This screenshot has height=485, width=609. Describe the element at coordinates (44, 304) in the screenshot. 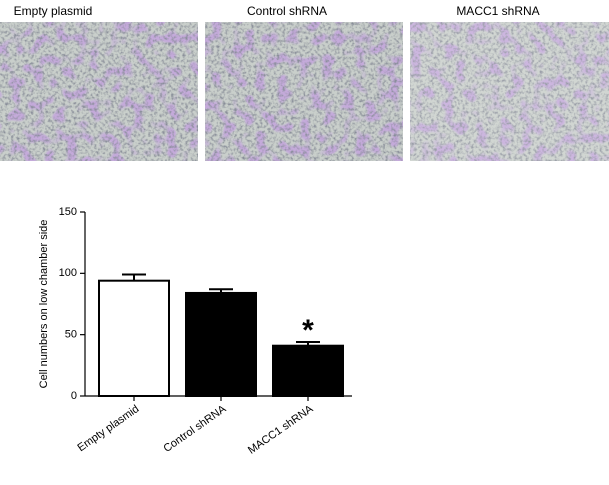

I see `y-axis-label: Cell numbers on low chamber side` at that location.